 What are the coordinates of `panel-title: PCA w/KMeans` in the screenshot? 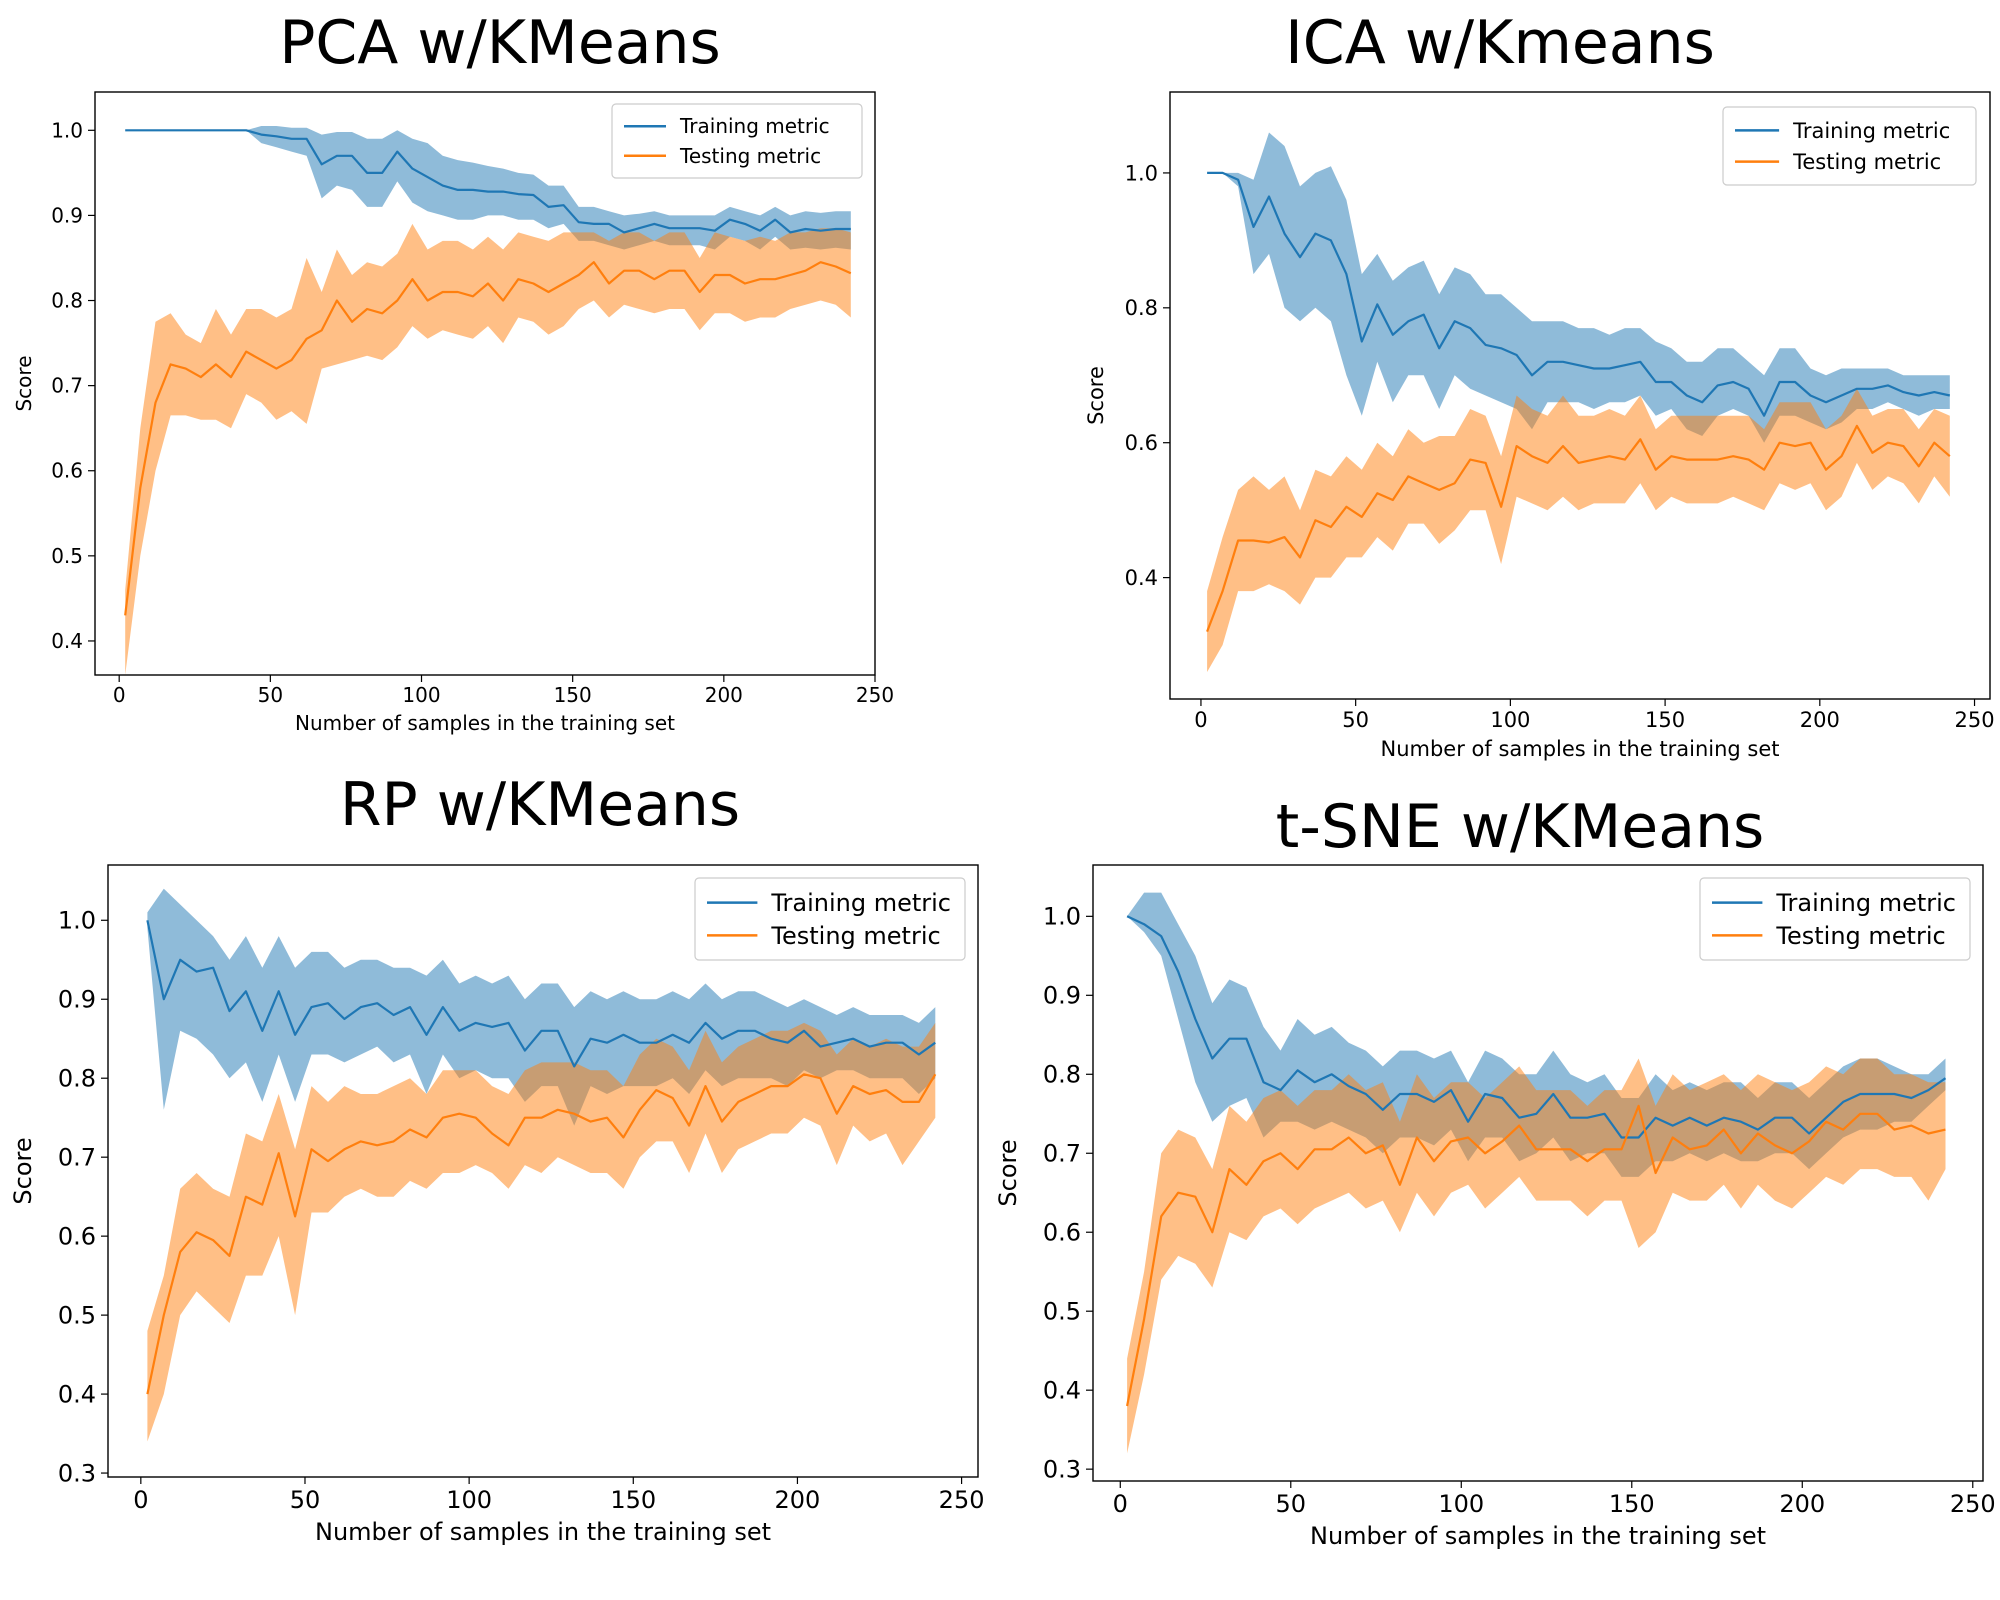 It's located at (500, 43).